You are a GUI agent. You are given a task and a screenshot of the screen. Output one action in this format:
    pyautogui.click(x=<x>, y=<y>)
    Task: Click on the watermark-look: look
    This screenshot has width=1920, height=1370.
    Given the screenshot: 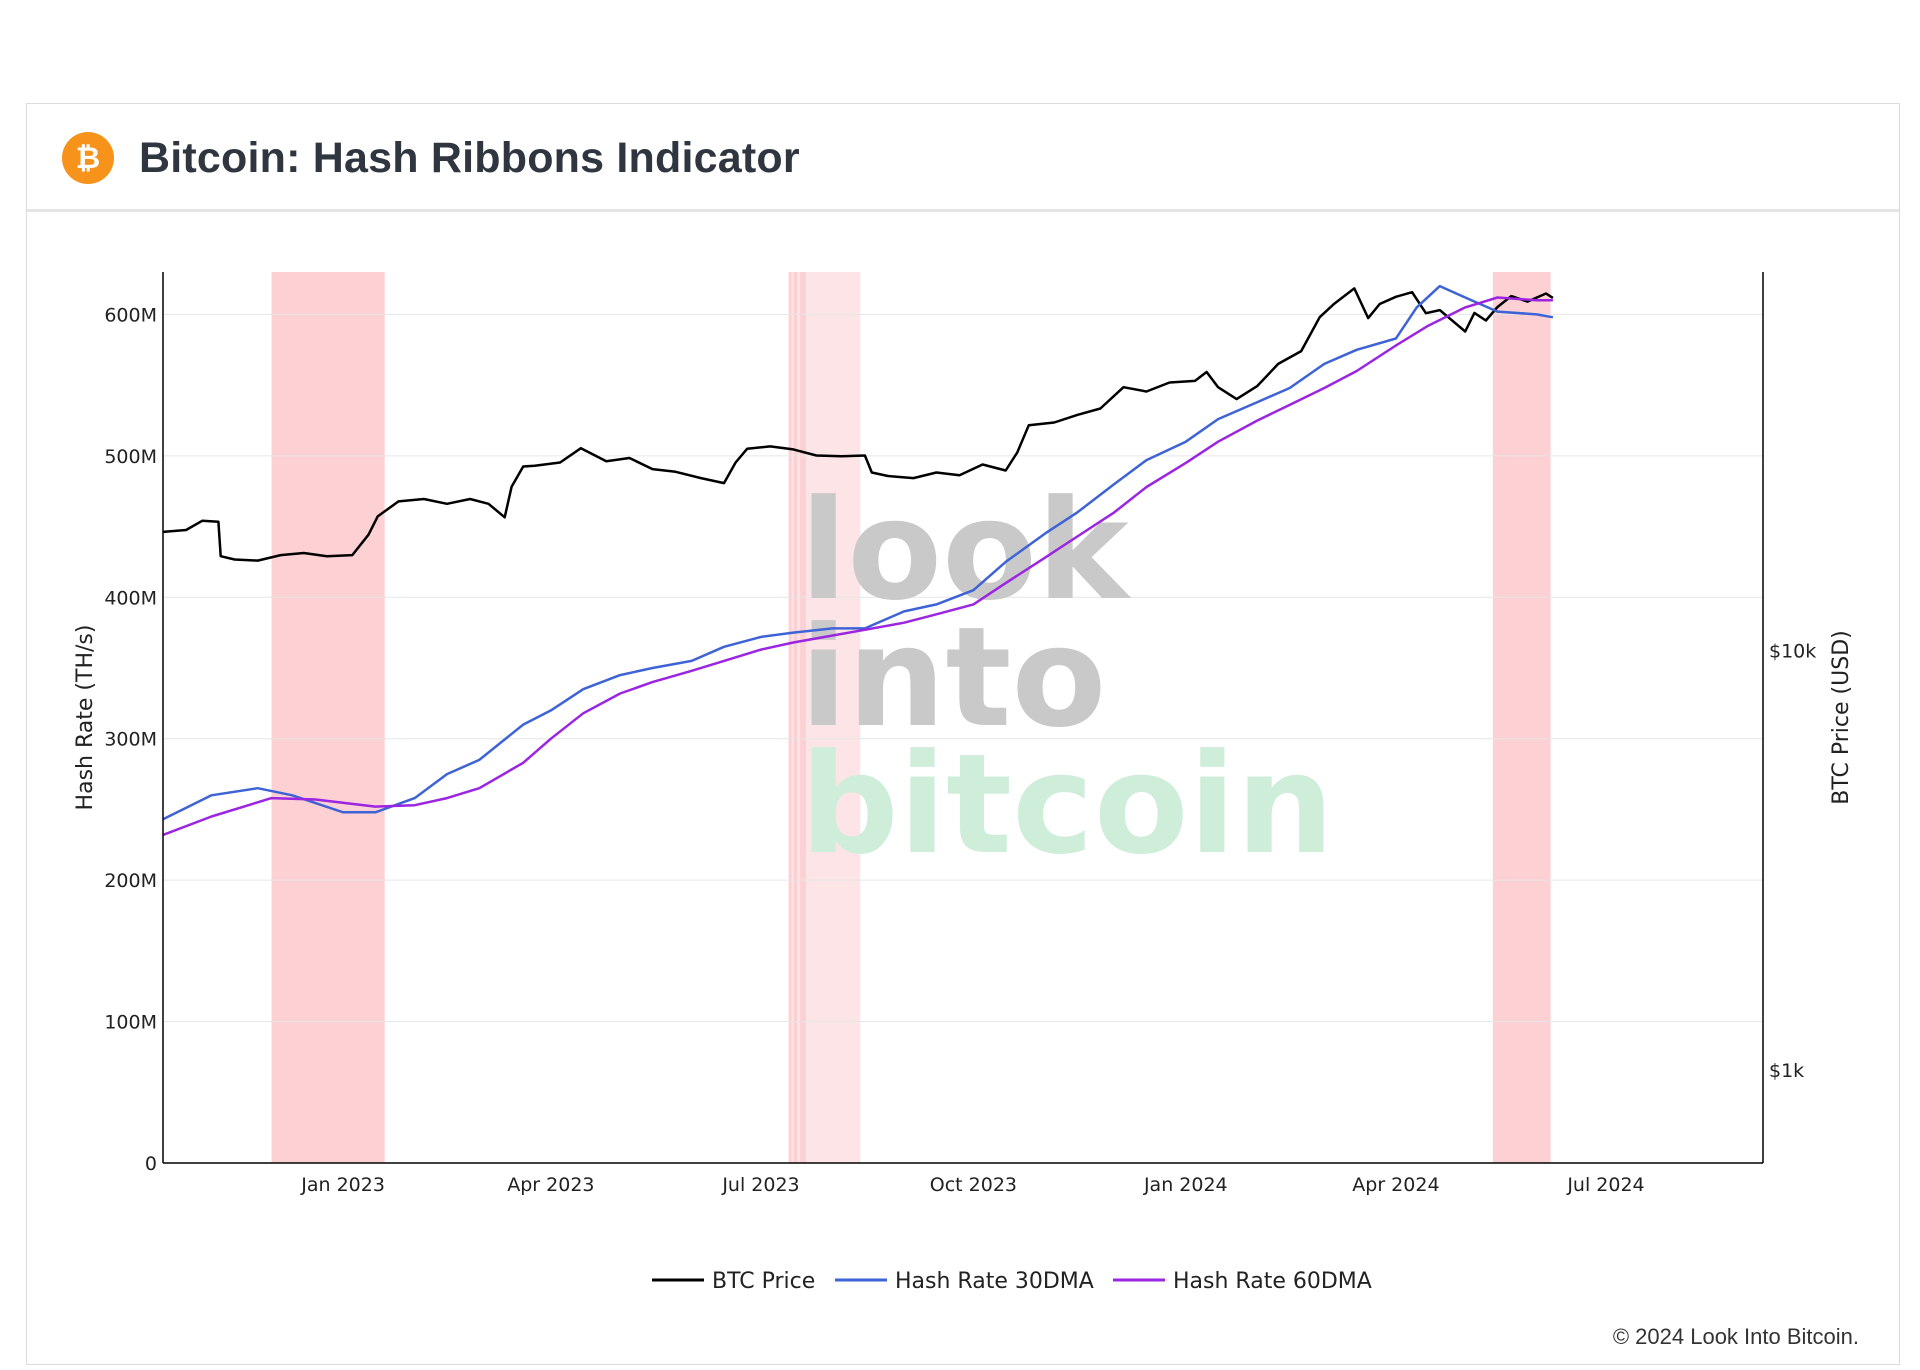 What is the action you would take?
    pyautogui.click(x=966, y=550)
    